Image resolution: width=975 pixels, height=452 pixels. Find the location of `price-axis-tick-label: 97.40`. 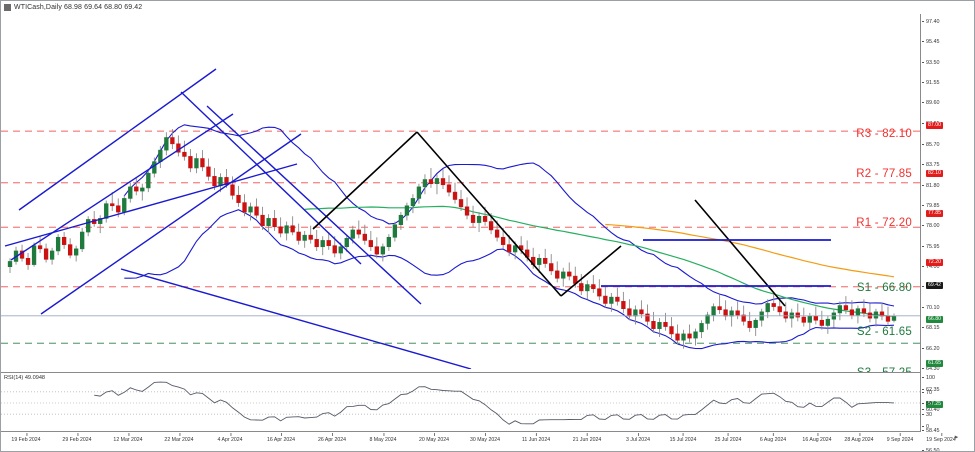

price-axis-tick-label: 97.40 is located at coordinates (933, 22).